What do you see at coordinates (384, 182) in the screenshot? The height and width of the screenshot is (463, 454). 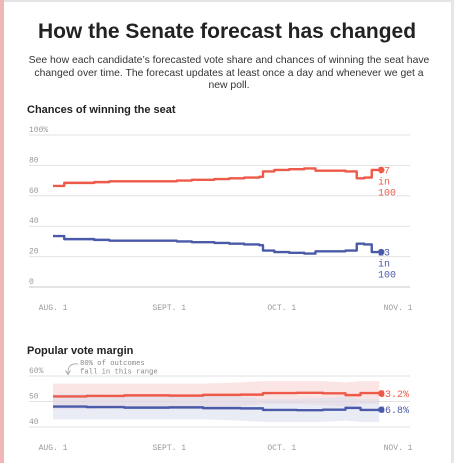 I see `red-end-label: in` at bounding box center [384, 182].